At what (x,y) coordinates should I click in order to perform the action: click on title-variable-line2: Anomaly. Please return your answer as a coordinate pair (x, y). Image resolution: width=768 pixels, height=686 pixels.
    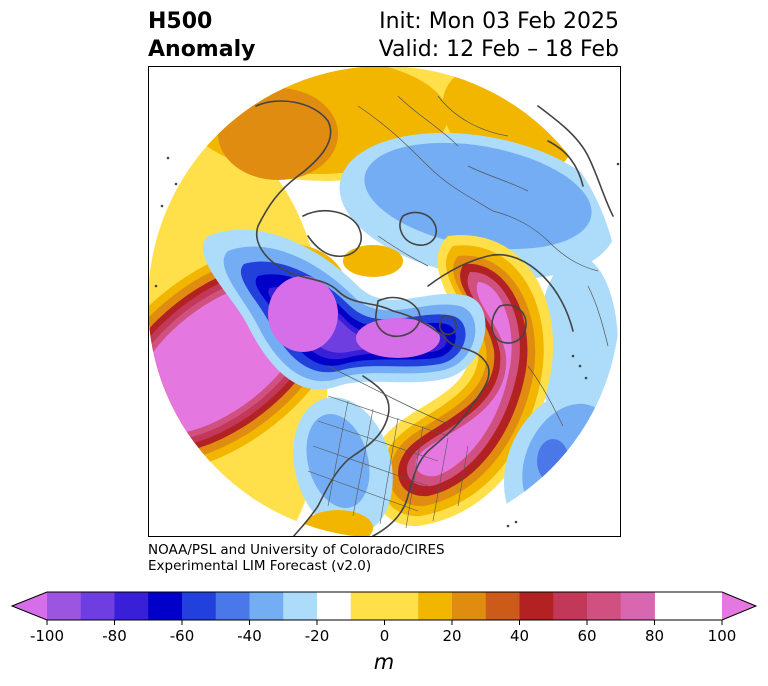
    Looking at the image, I should click on (202, 49).